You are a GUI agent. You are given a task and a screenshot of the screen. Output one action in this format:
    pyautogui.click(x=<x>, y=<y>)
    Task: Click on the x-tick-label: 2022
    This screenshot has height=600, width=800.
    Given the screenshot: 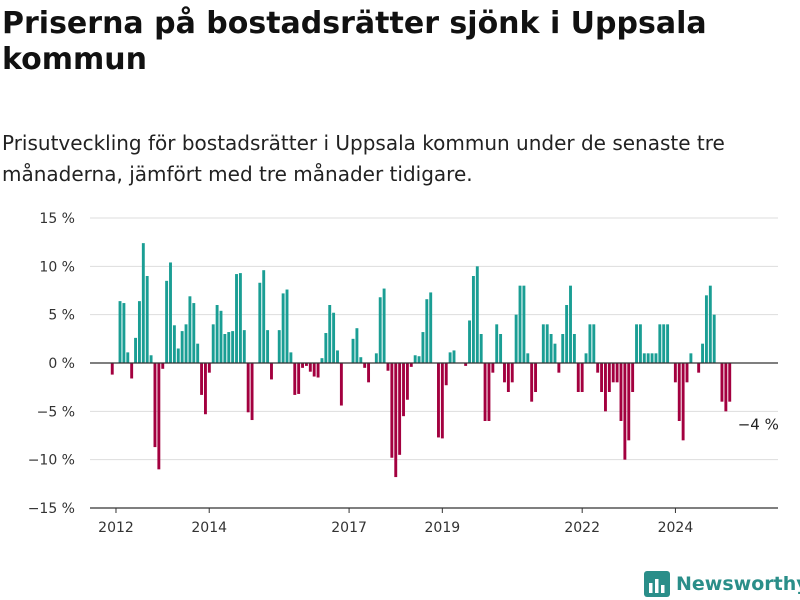 What is the action you would take?
    pyautogui.click(x=582, y=528)
    